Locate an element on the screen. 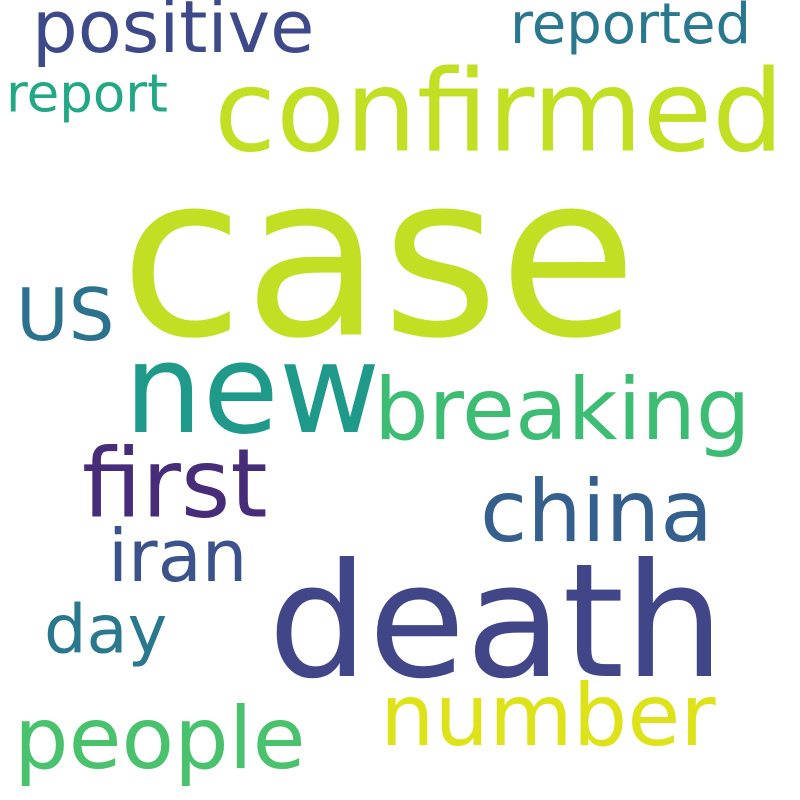  word-breaking: breaking is located at coordinates (562, 410).